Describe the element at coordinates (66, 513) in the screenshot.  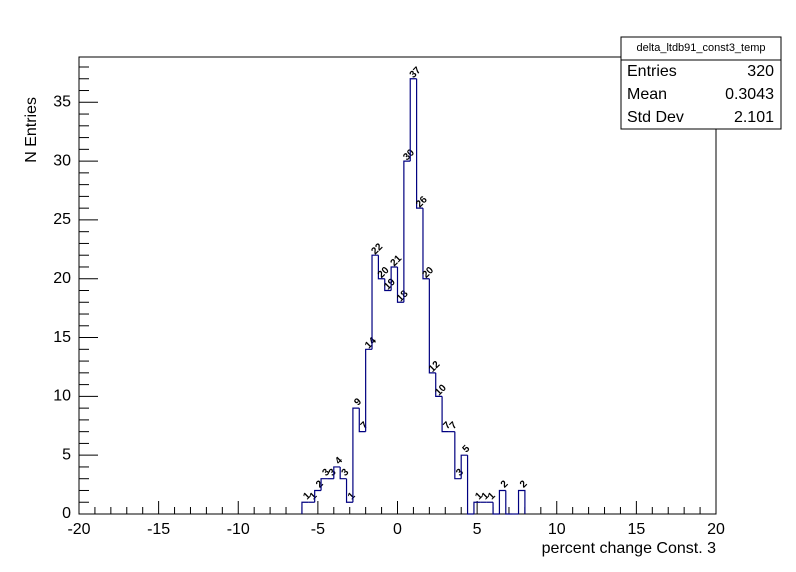
I see `y-tick-label: 0` at that location.